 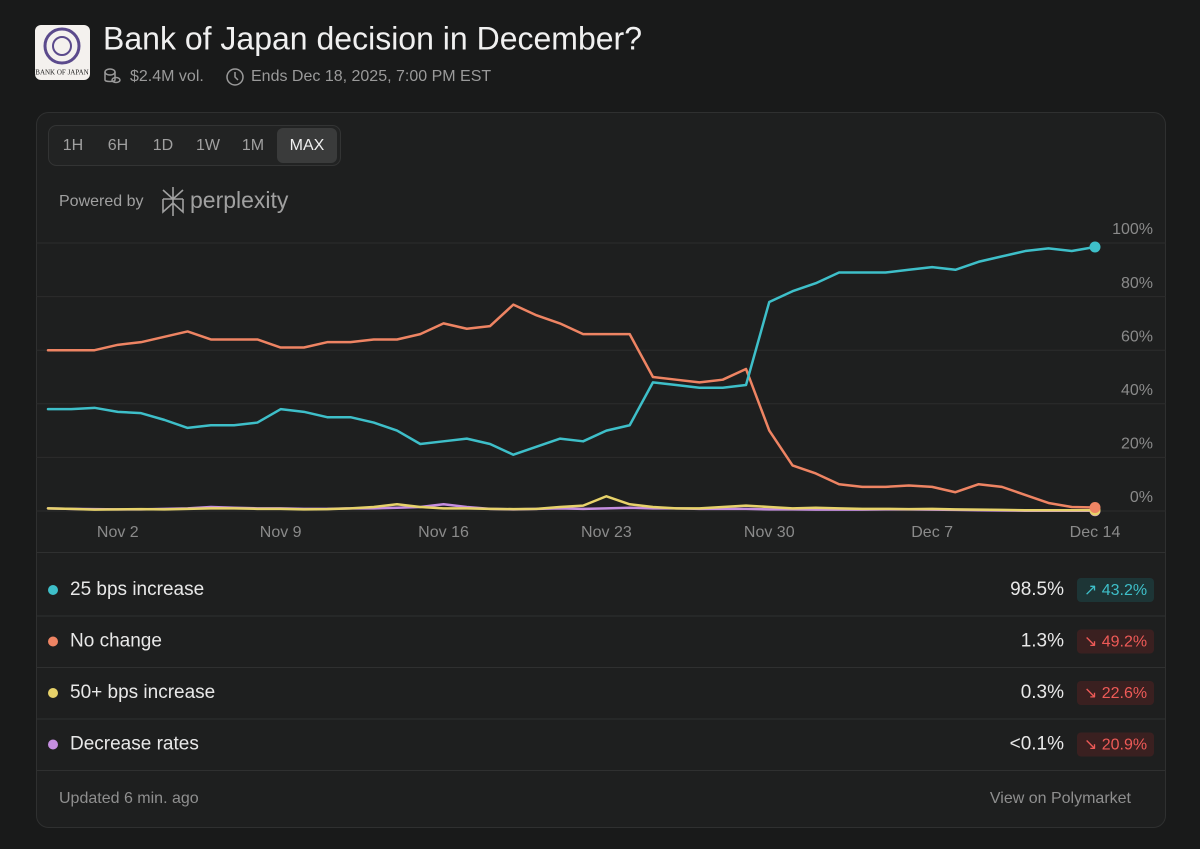 I want to click on y-tick-label: 80%, so click(x=1137, y=283).